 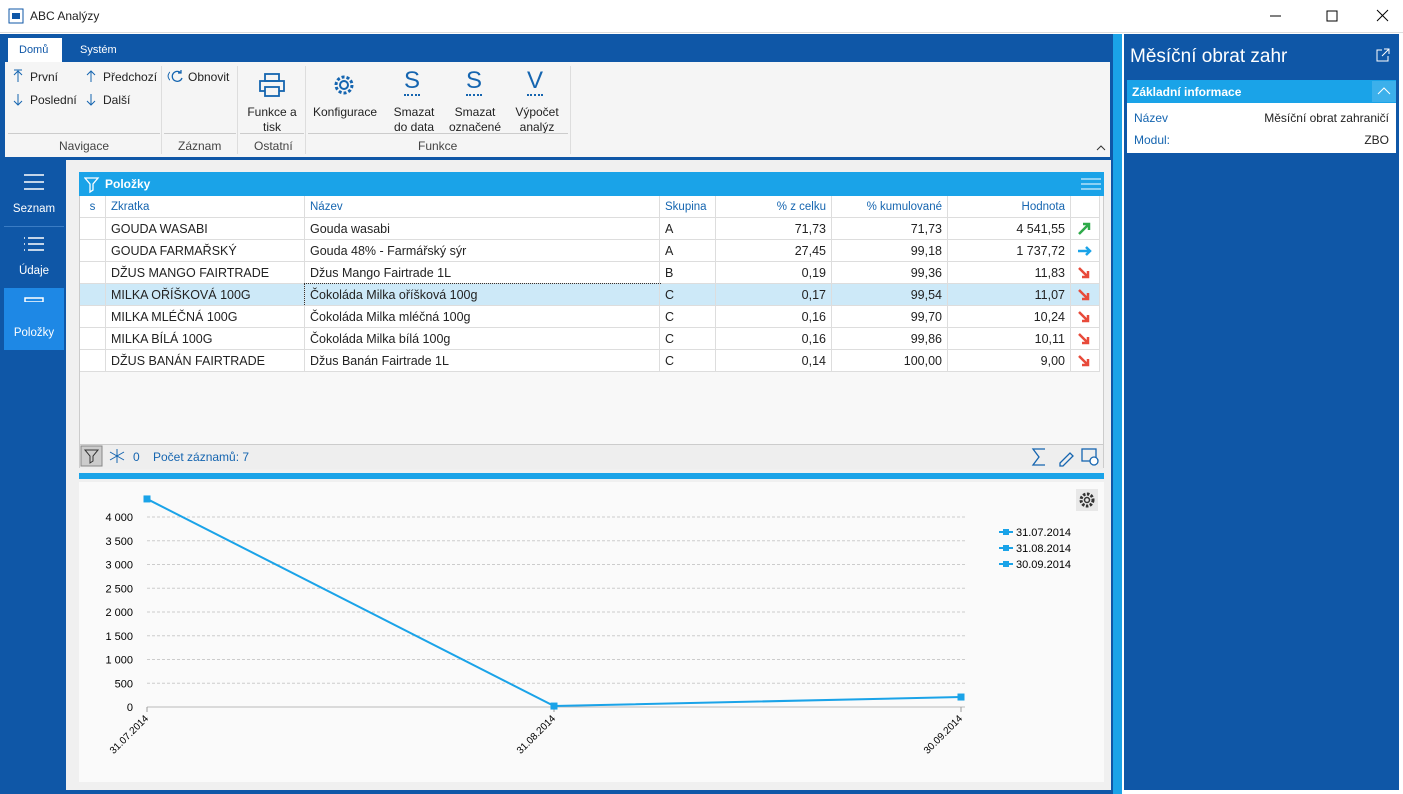 What do you see at coordinates (98, 50) in the screenshot?
I see `tab: Systém` at bounding box center [98, 50].